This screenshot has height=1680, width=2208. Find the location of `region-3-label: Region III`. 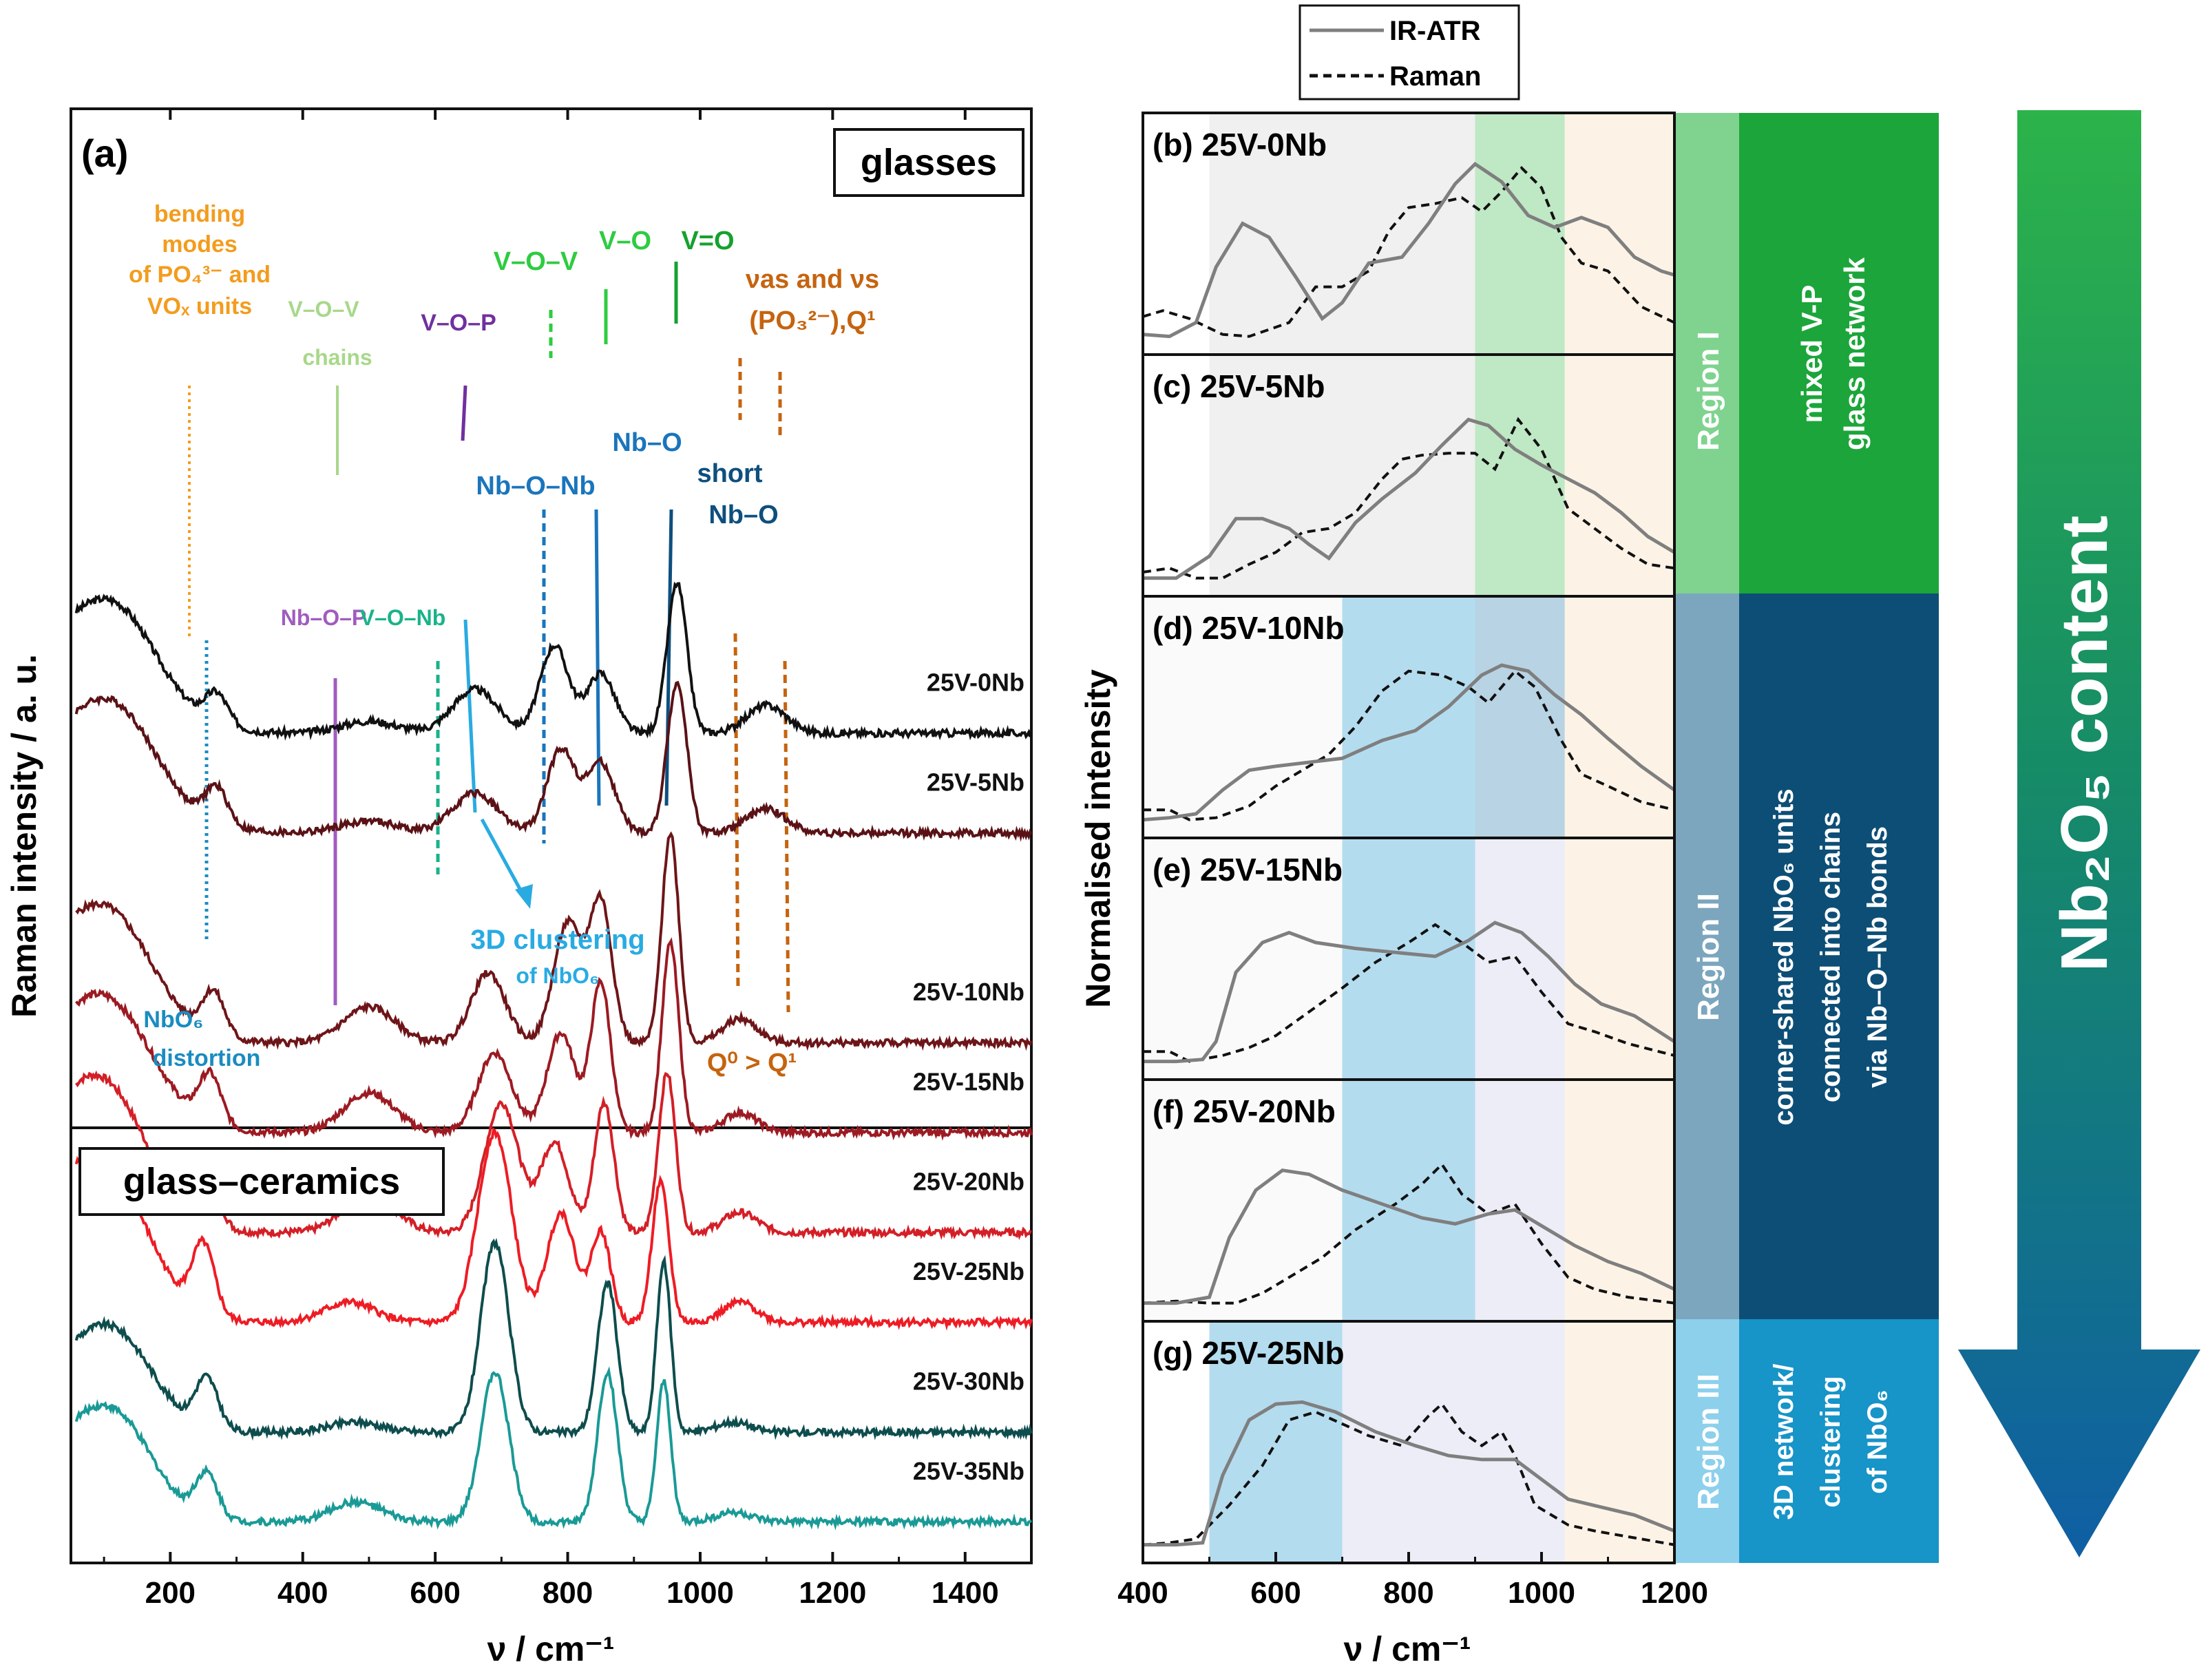

region-3-label: Region III is located at coordinates (1709, 1442).